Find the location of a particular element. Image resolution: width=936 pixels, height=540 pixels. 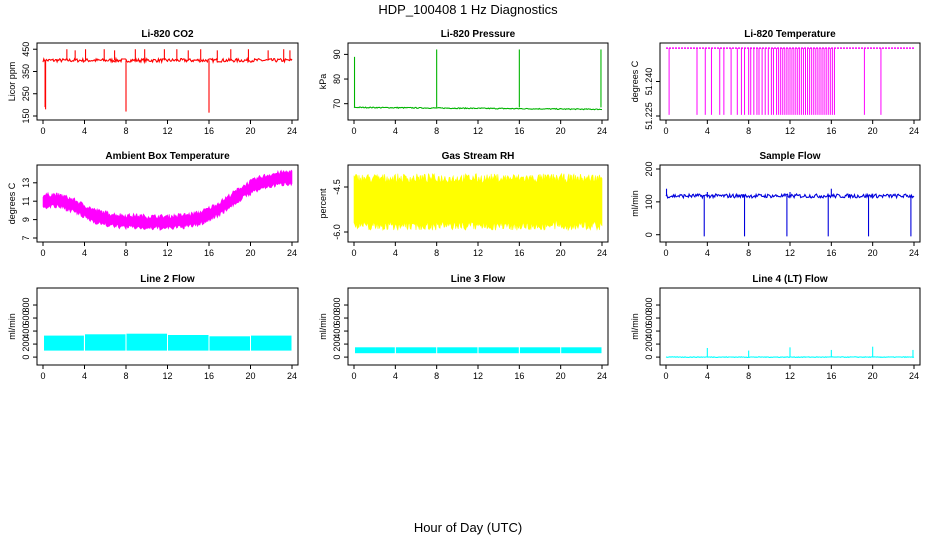

panel-rh: Gas Stream RH 0 4 8 12 16 20 24 -6.0 -4.5 percent is located at coordinates (463, 204).